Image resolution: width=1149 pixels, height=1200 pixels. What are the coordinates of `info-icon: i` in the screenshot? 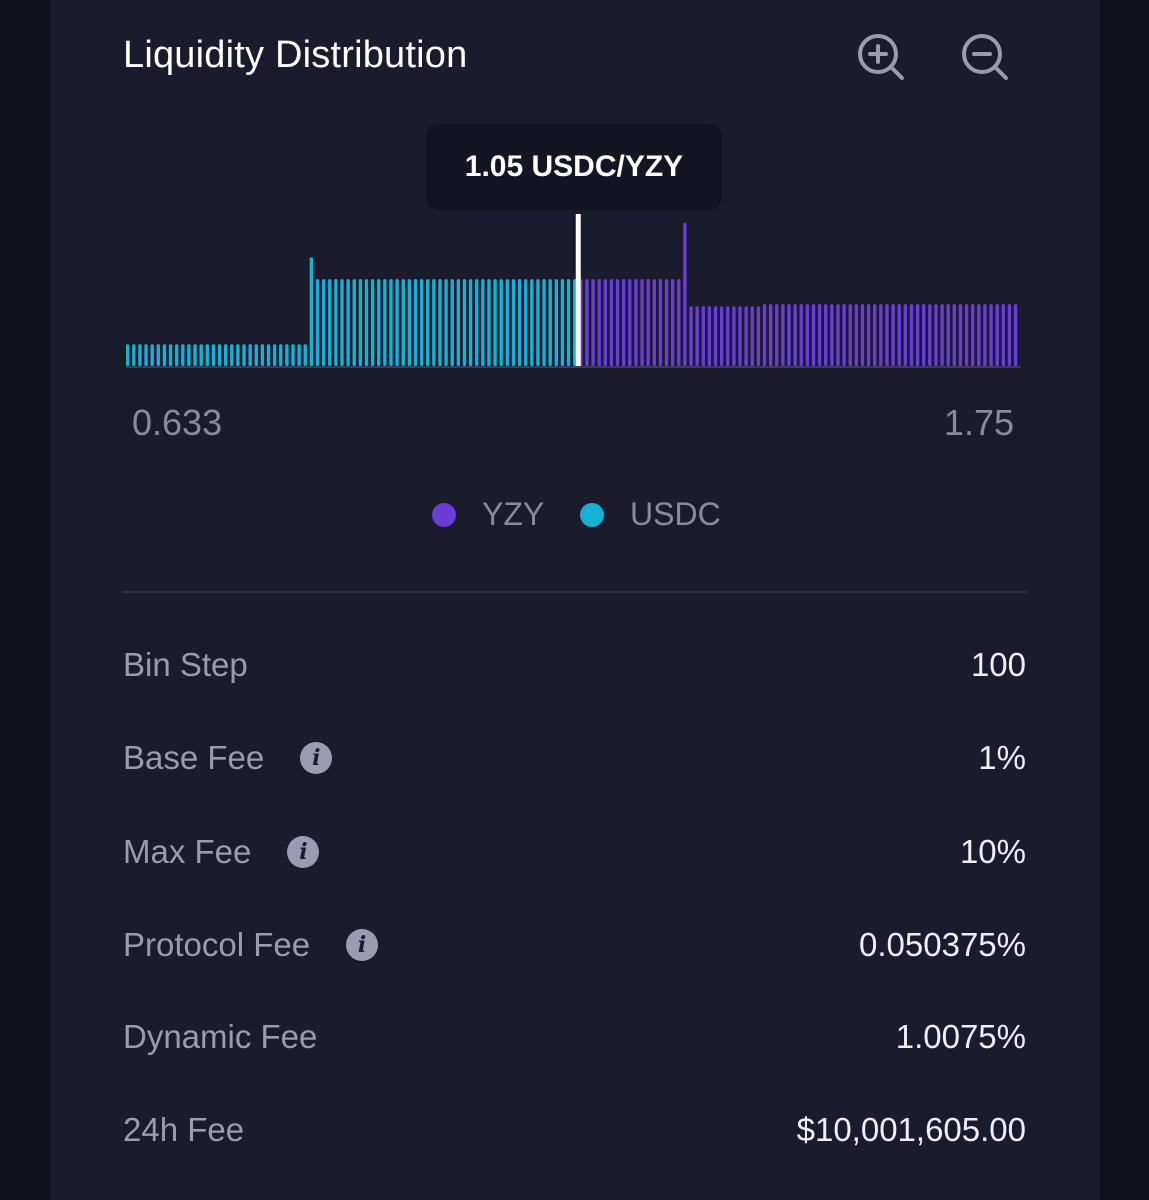 It's located at (362, 945).